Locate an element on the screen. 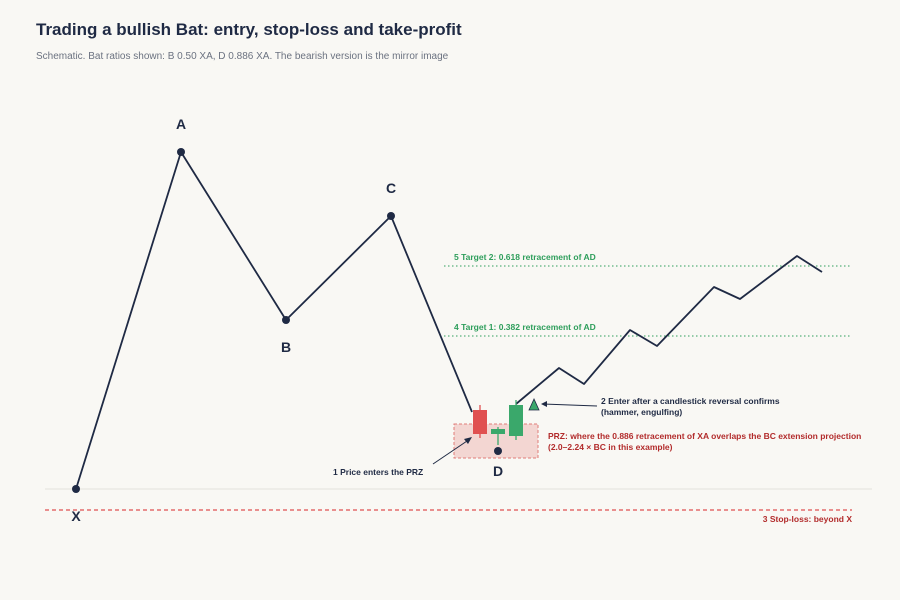 Image resolution: width=900 pixels, height=600 pixels. rally-price-path is located at coordinates (669, 330).